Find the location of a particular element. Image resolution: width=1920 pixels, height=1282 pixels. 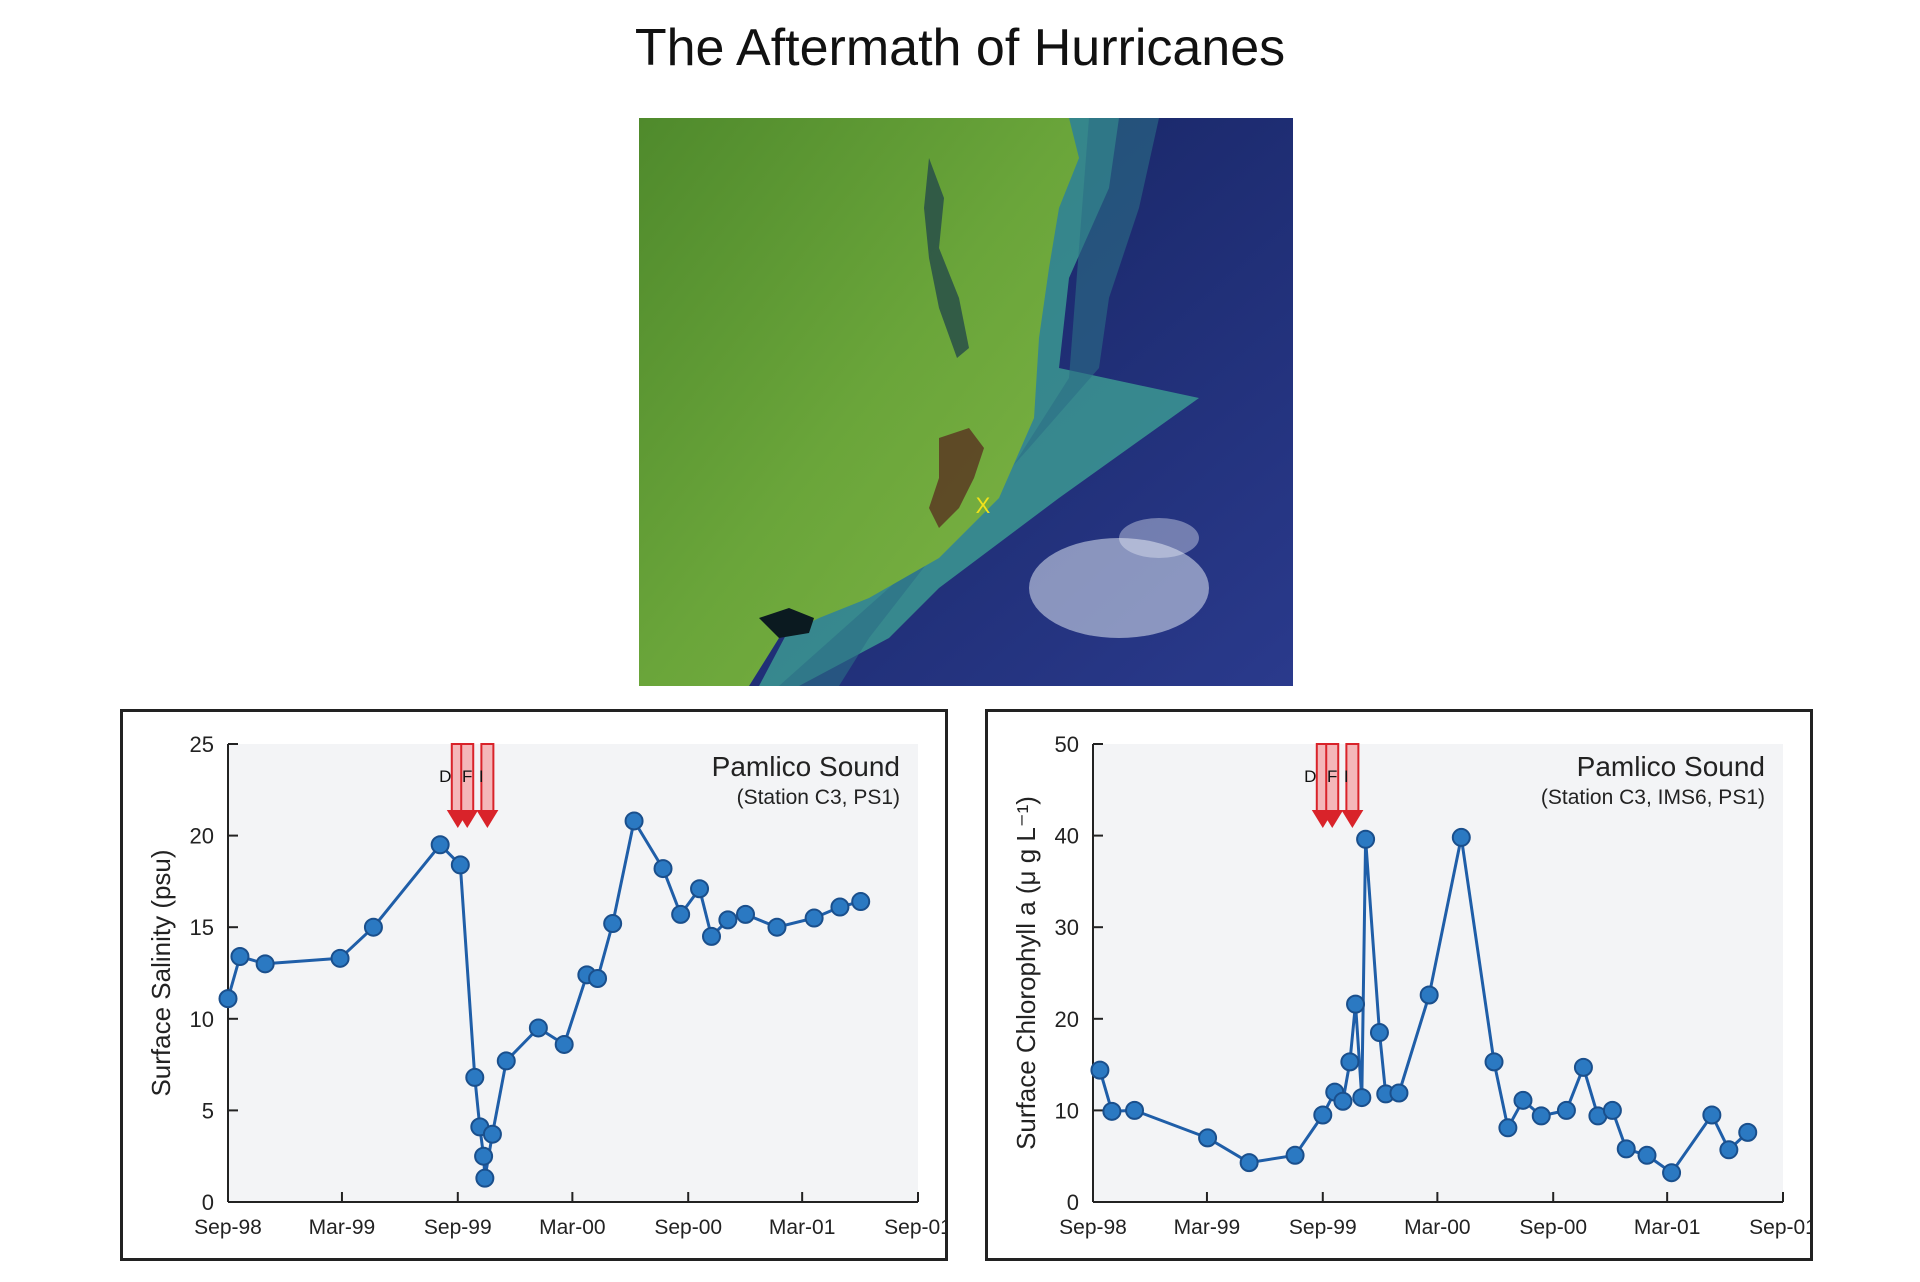

y-axis-label: Surface Salinity (psu) is located at coordinates (161, 972).